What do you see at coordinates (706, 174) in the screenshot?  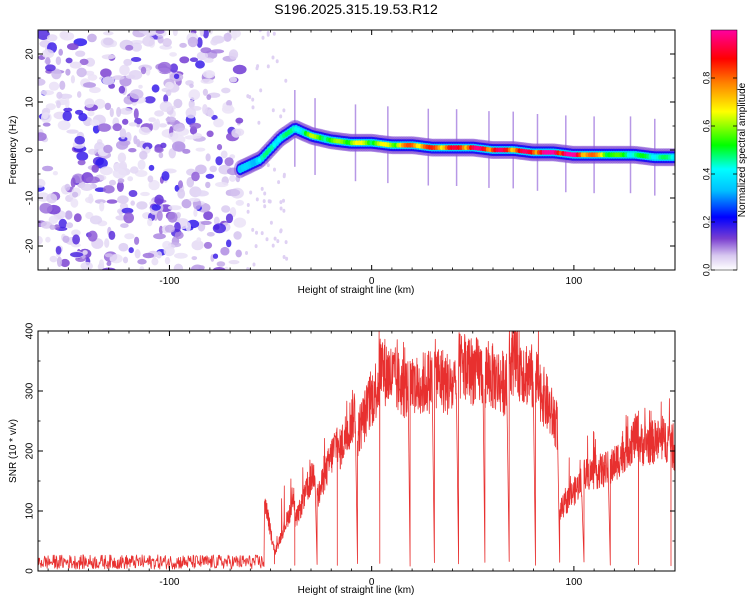 I see `colorbar-tick-label: 0.4` at bounding box center [706, 174].